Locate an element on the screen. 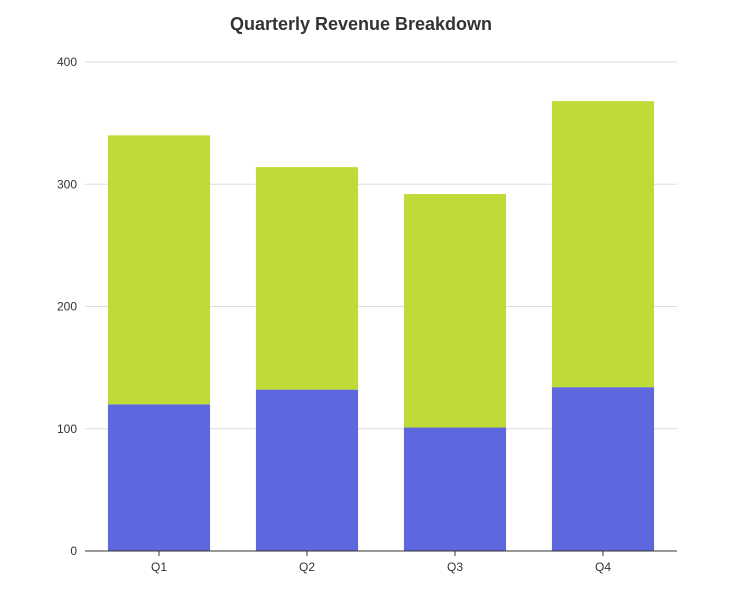 Image resolution: width=740 pixels, height=600 pixels. x-tick-label: Q3 is located at coordinates (455, 567).